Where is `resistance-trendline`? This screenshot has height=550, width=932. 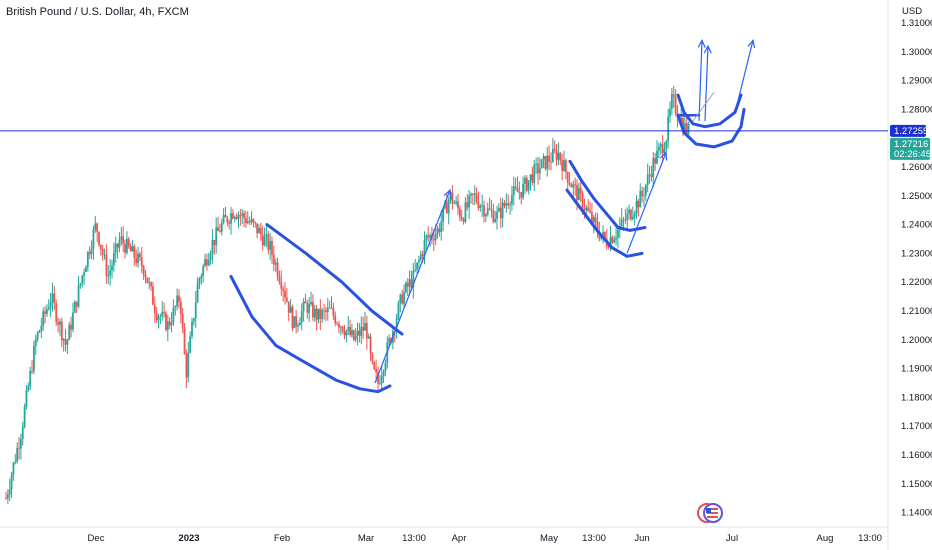
resistance-trendline is located at coordinates (334, 279).